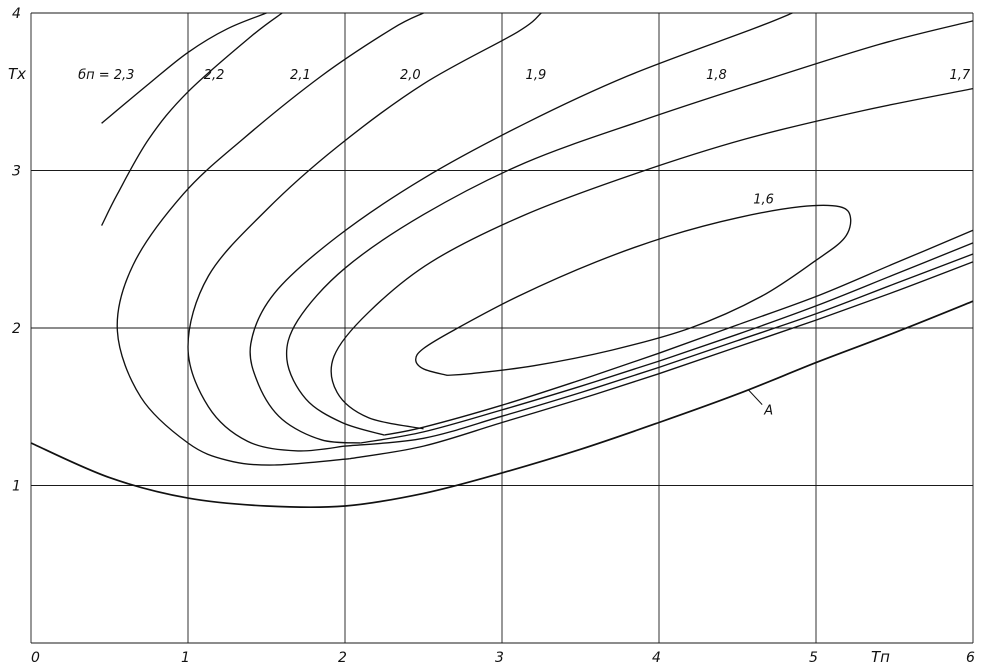  I want to click on curve-label-8: A, so click(768, 411).